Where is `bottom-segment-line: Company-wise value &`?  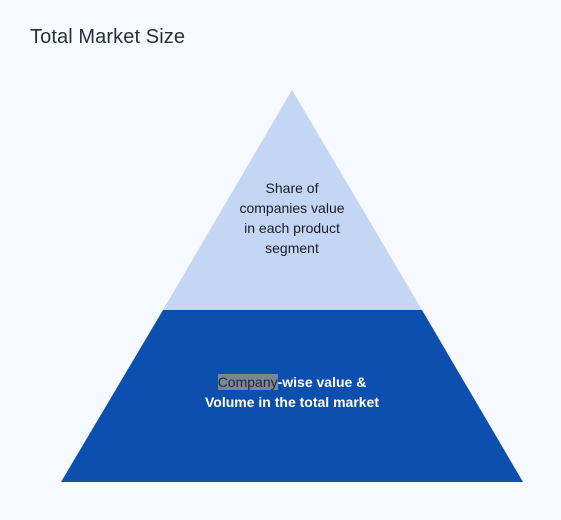 bottom-segment-line: Company-wise value & is located at coordinates (292, 382).